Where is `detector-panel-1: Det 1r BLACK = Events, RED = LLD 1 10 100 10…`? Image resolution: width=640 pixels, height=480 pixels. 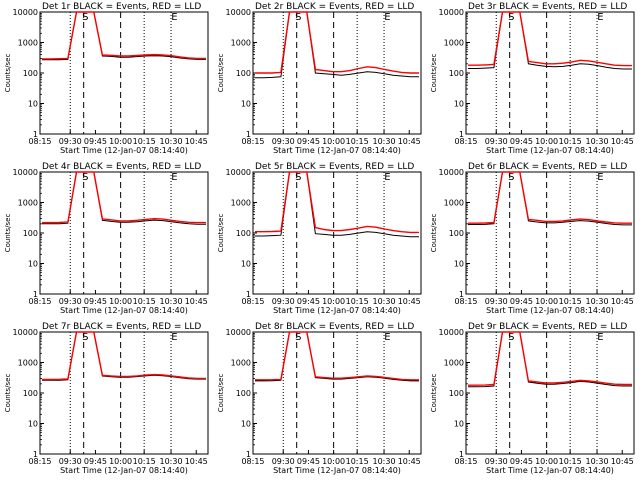
detector-panel-1: Det 1r BLACK = Events, RED = LLD 1 10 100 10… is located at coordinates (106, 78).